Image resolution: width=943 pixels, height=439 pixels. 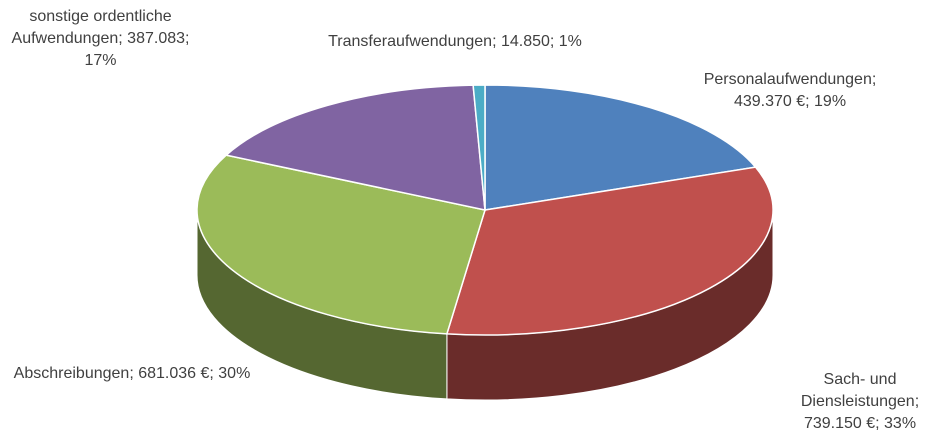 I want to click on percentage-label: 30%, so click(x=234, y=373).